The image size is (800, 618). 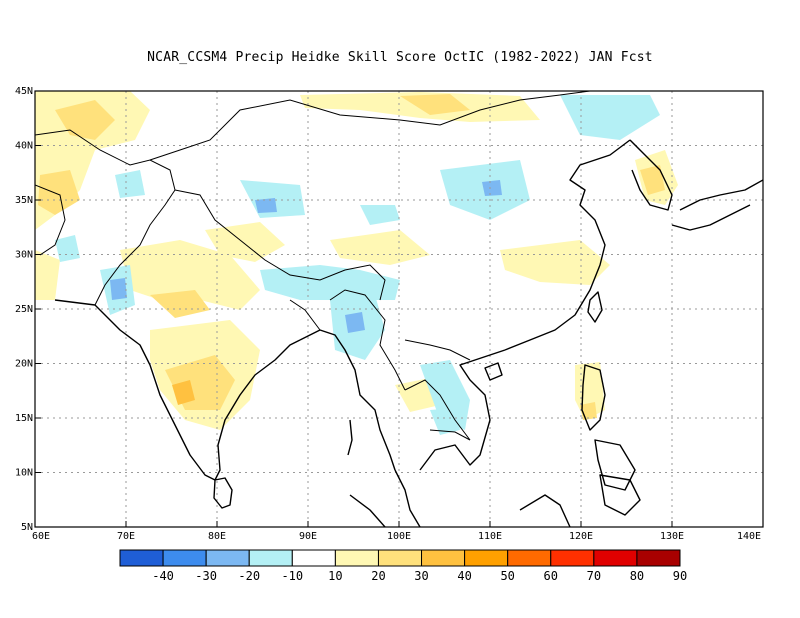 I want to click on border-himalaya, so click(x=280, y=245).